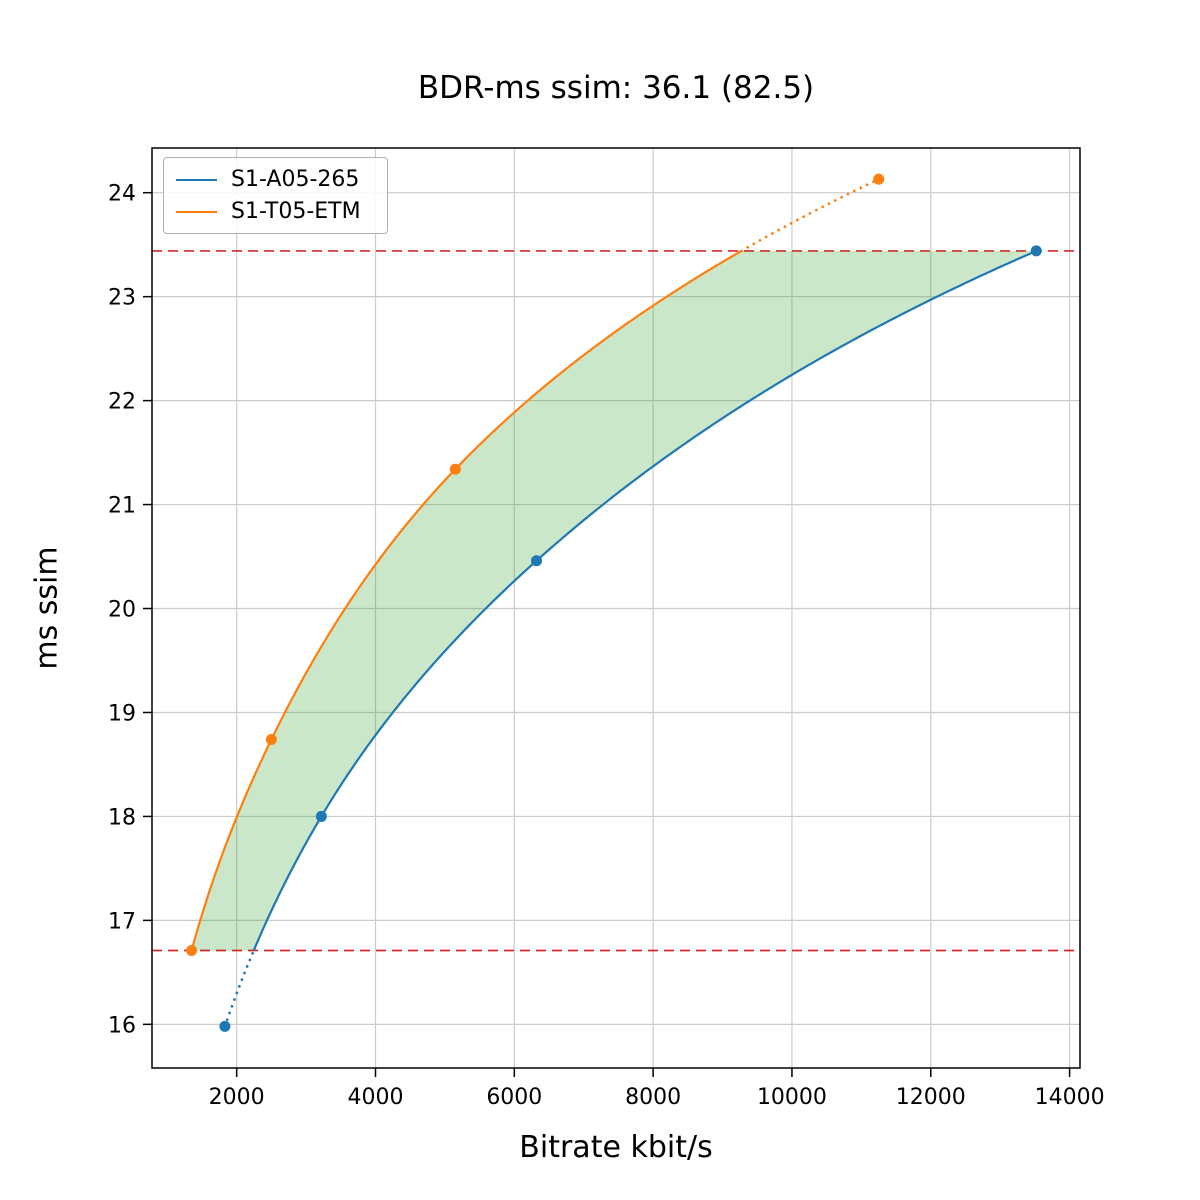 This screenshot has width=1200, height=1200. I want to click on y-tick-label: 22, so click(122, 402).